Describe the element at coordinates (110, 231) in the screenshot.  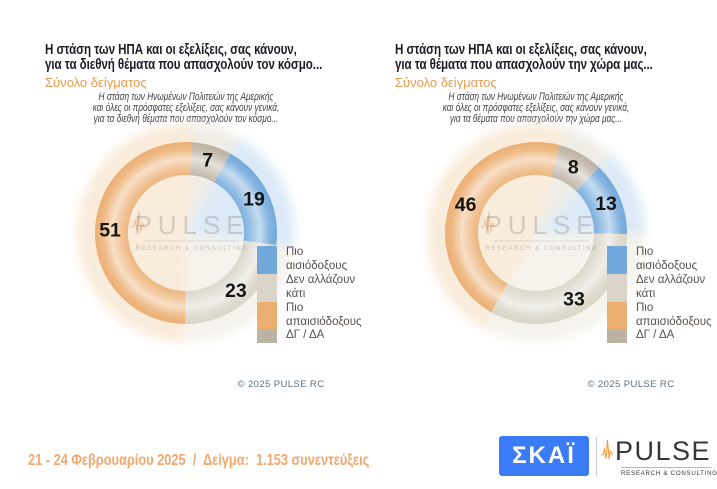
I see `slice-value-label-2: 51` at that location.